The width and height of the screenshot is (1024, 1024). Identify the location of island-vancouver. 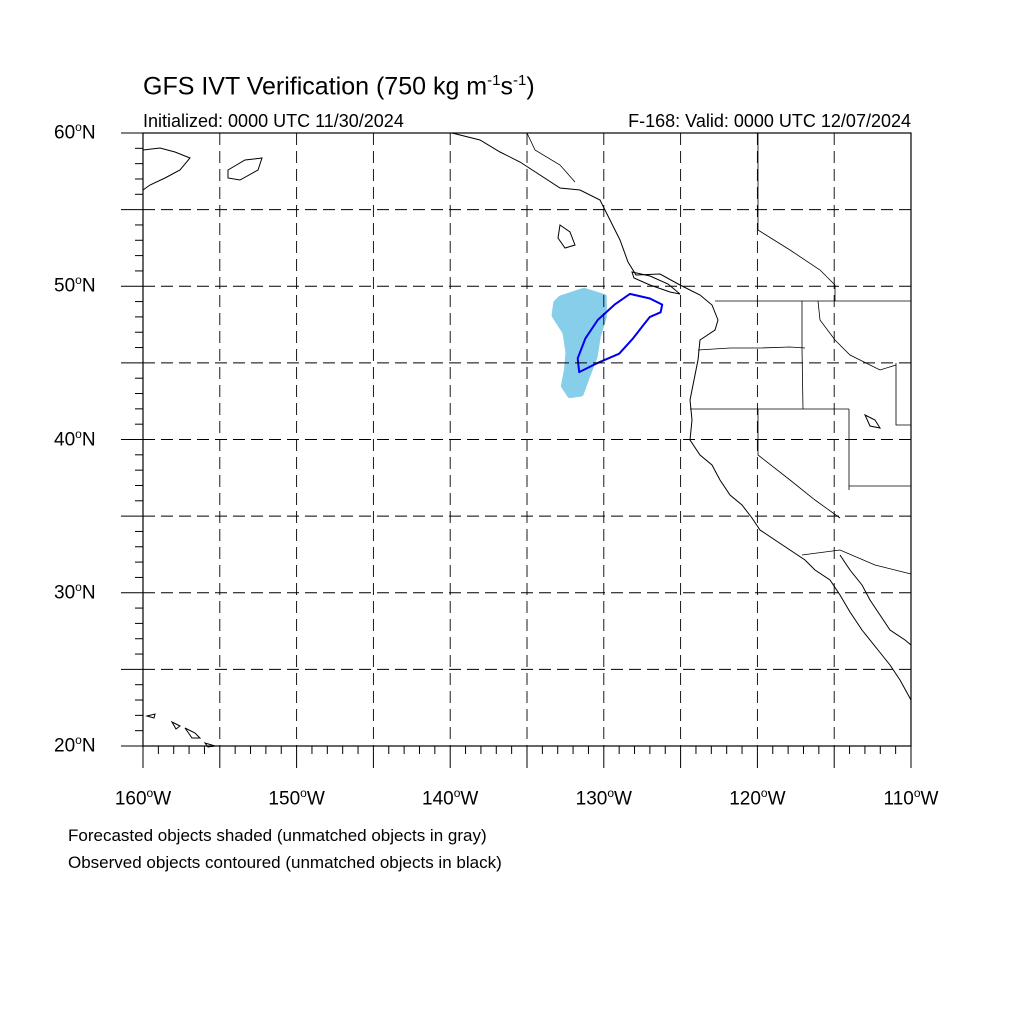
(656, 283).